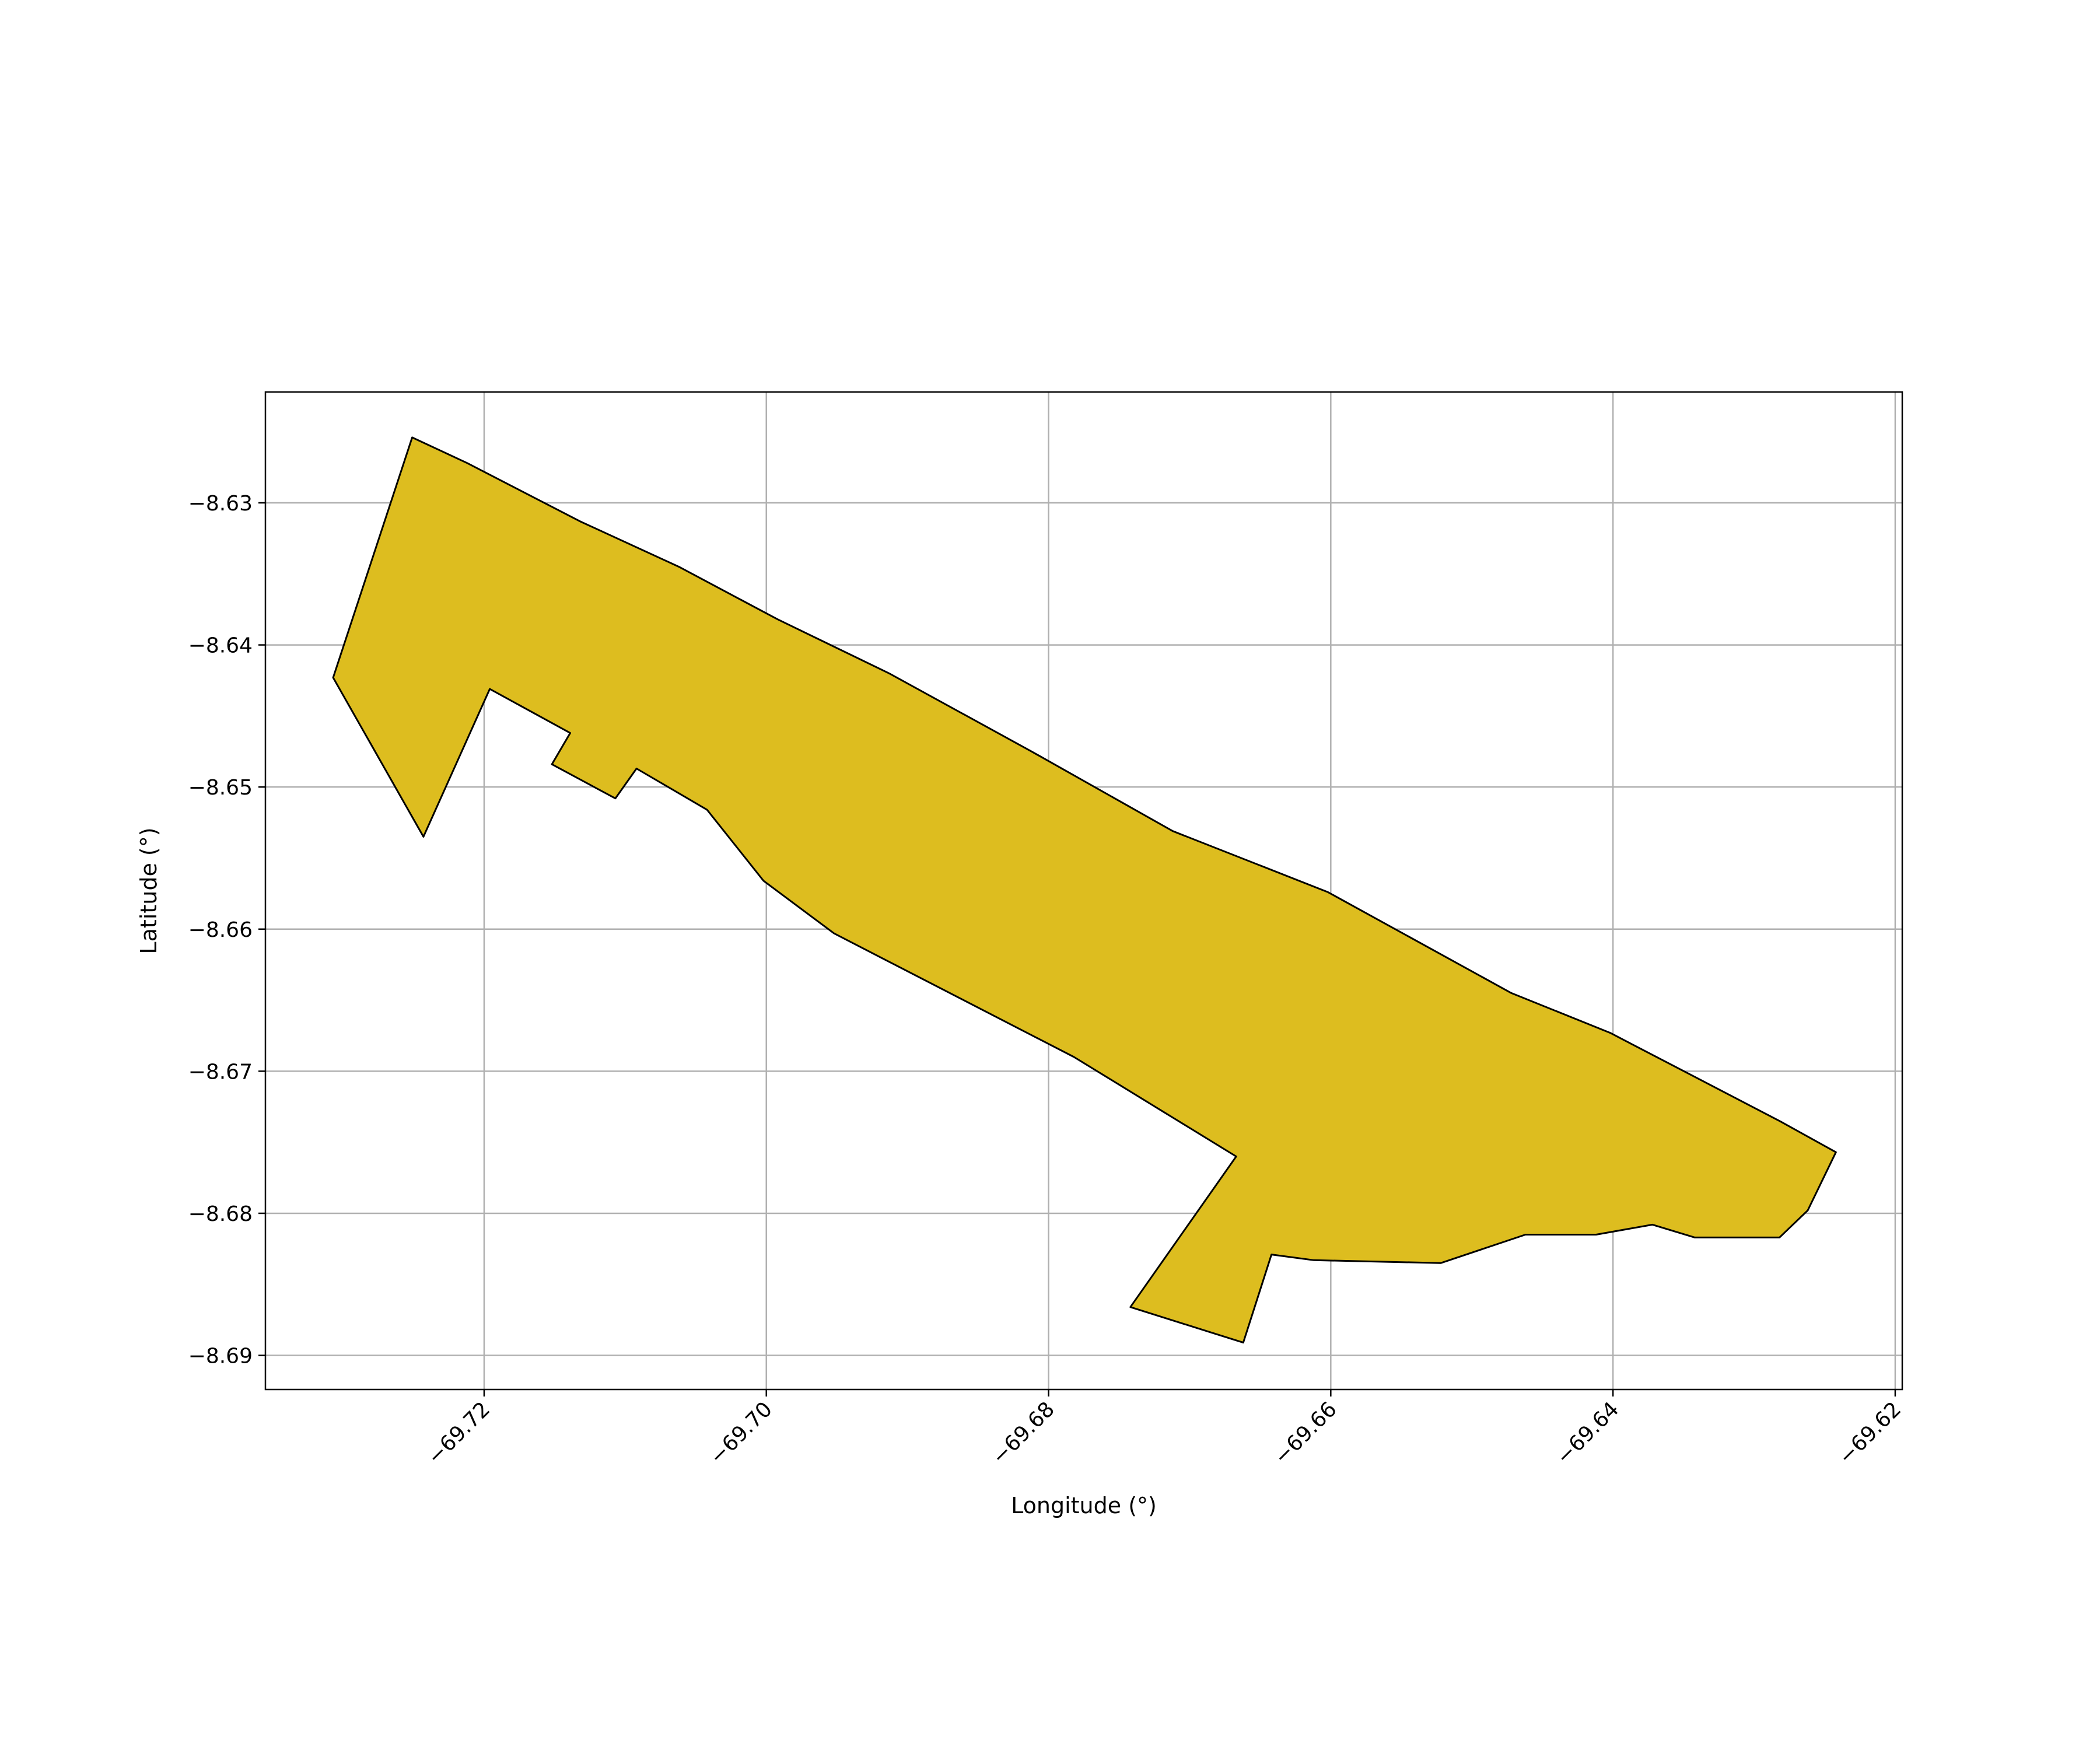 Image resolution: width=2100 pixels, height=1750 pixels. Describe the element at coordinates (220, 1356) in the screenshot. I see `y-tick-label: −8.69` at that location.